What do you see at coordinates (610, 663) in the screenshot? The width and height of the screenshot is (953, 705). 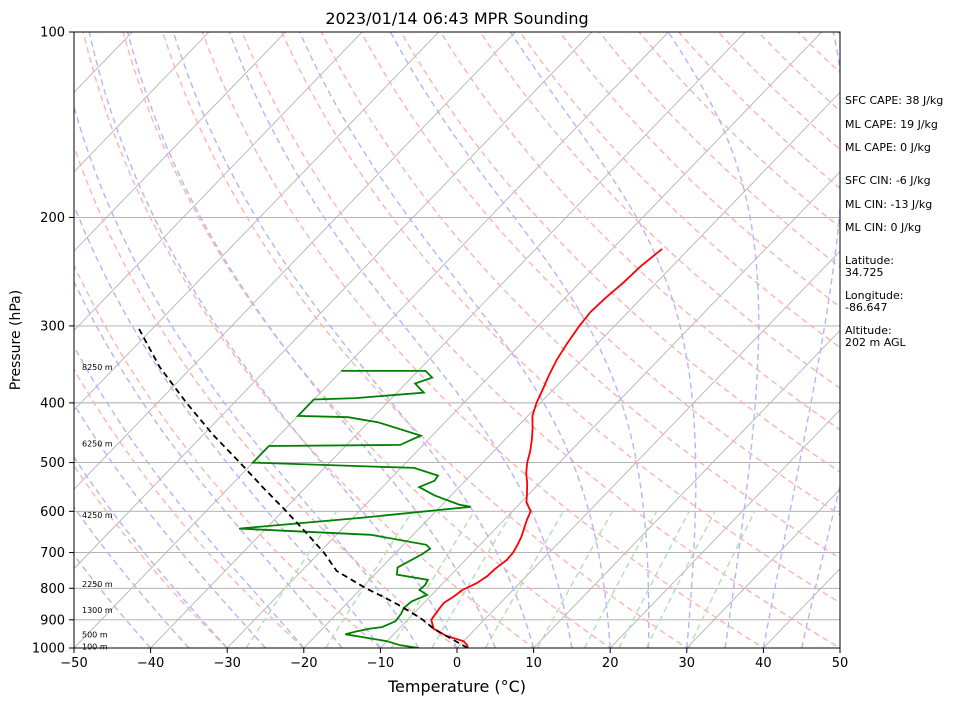 I see `x-tick-label: 20` at bounding box center [610, 663].